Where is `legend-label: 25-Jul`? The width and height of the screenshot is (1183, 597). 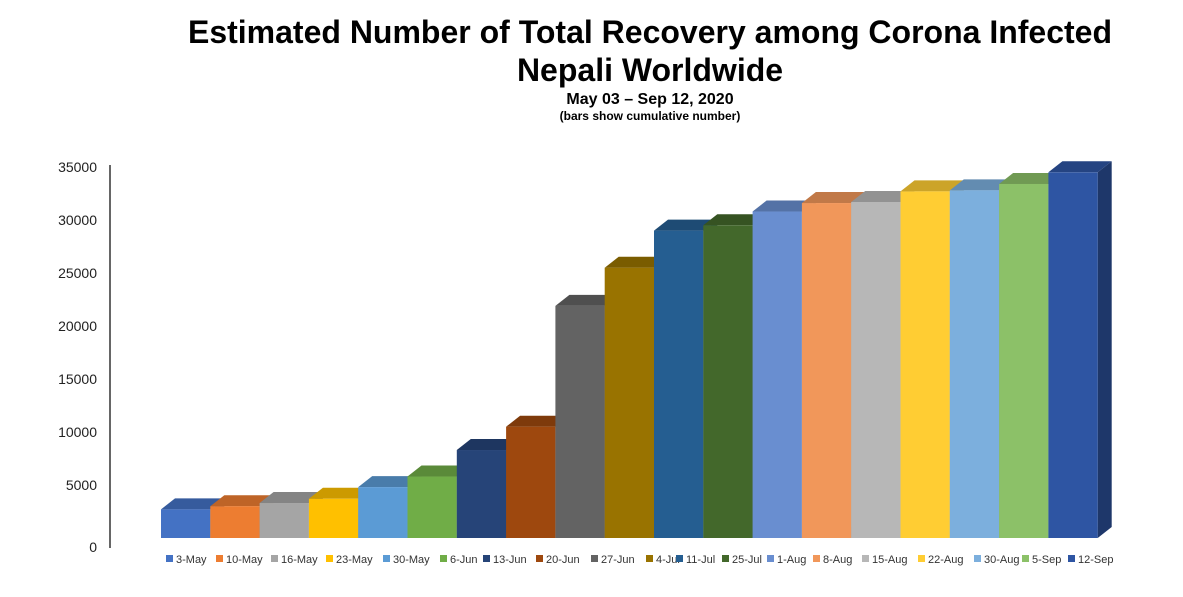
legend-label: 25-Jul is located at coordinates (747, 560).